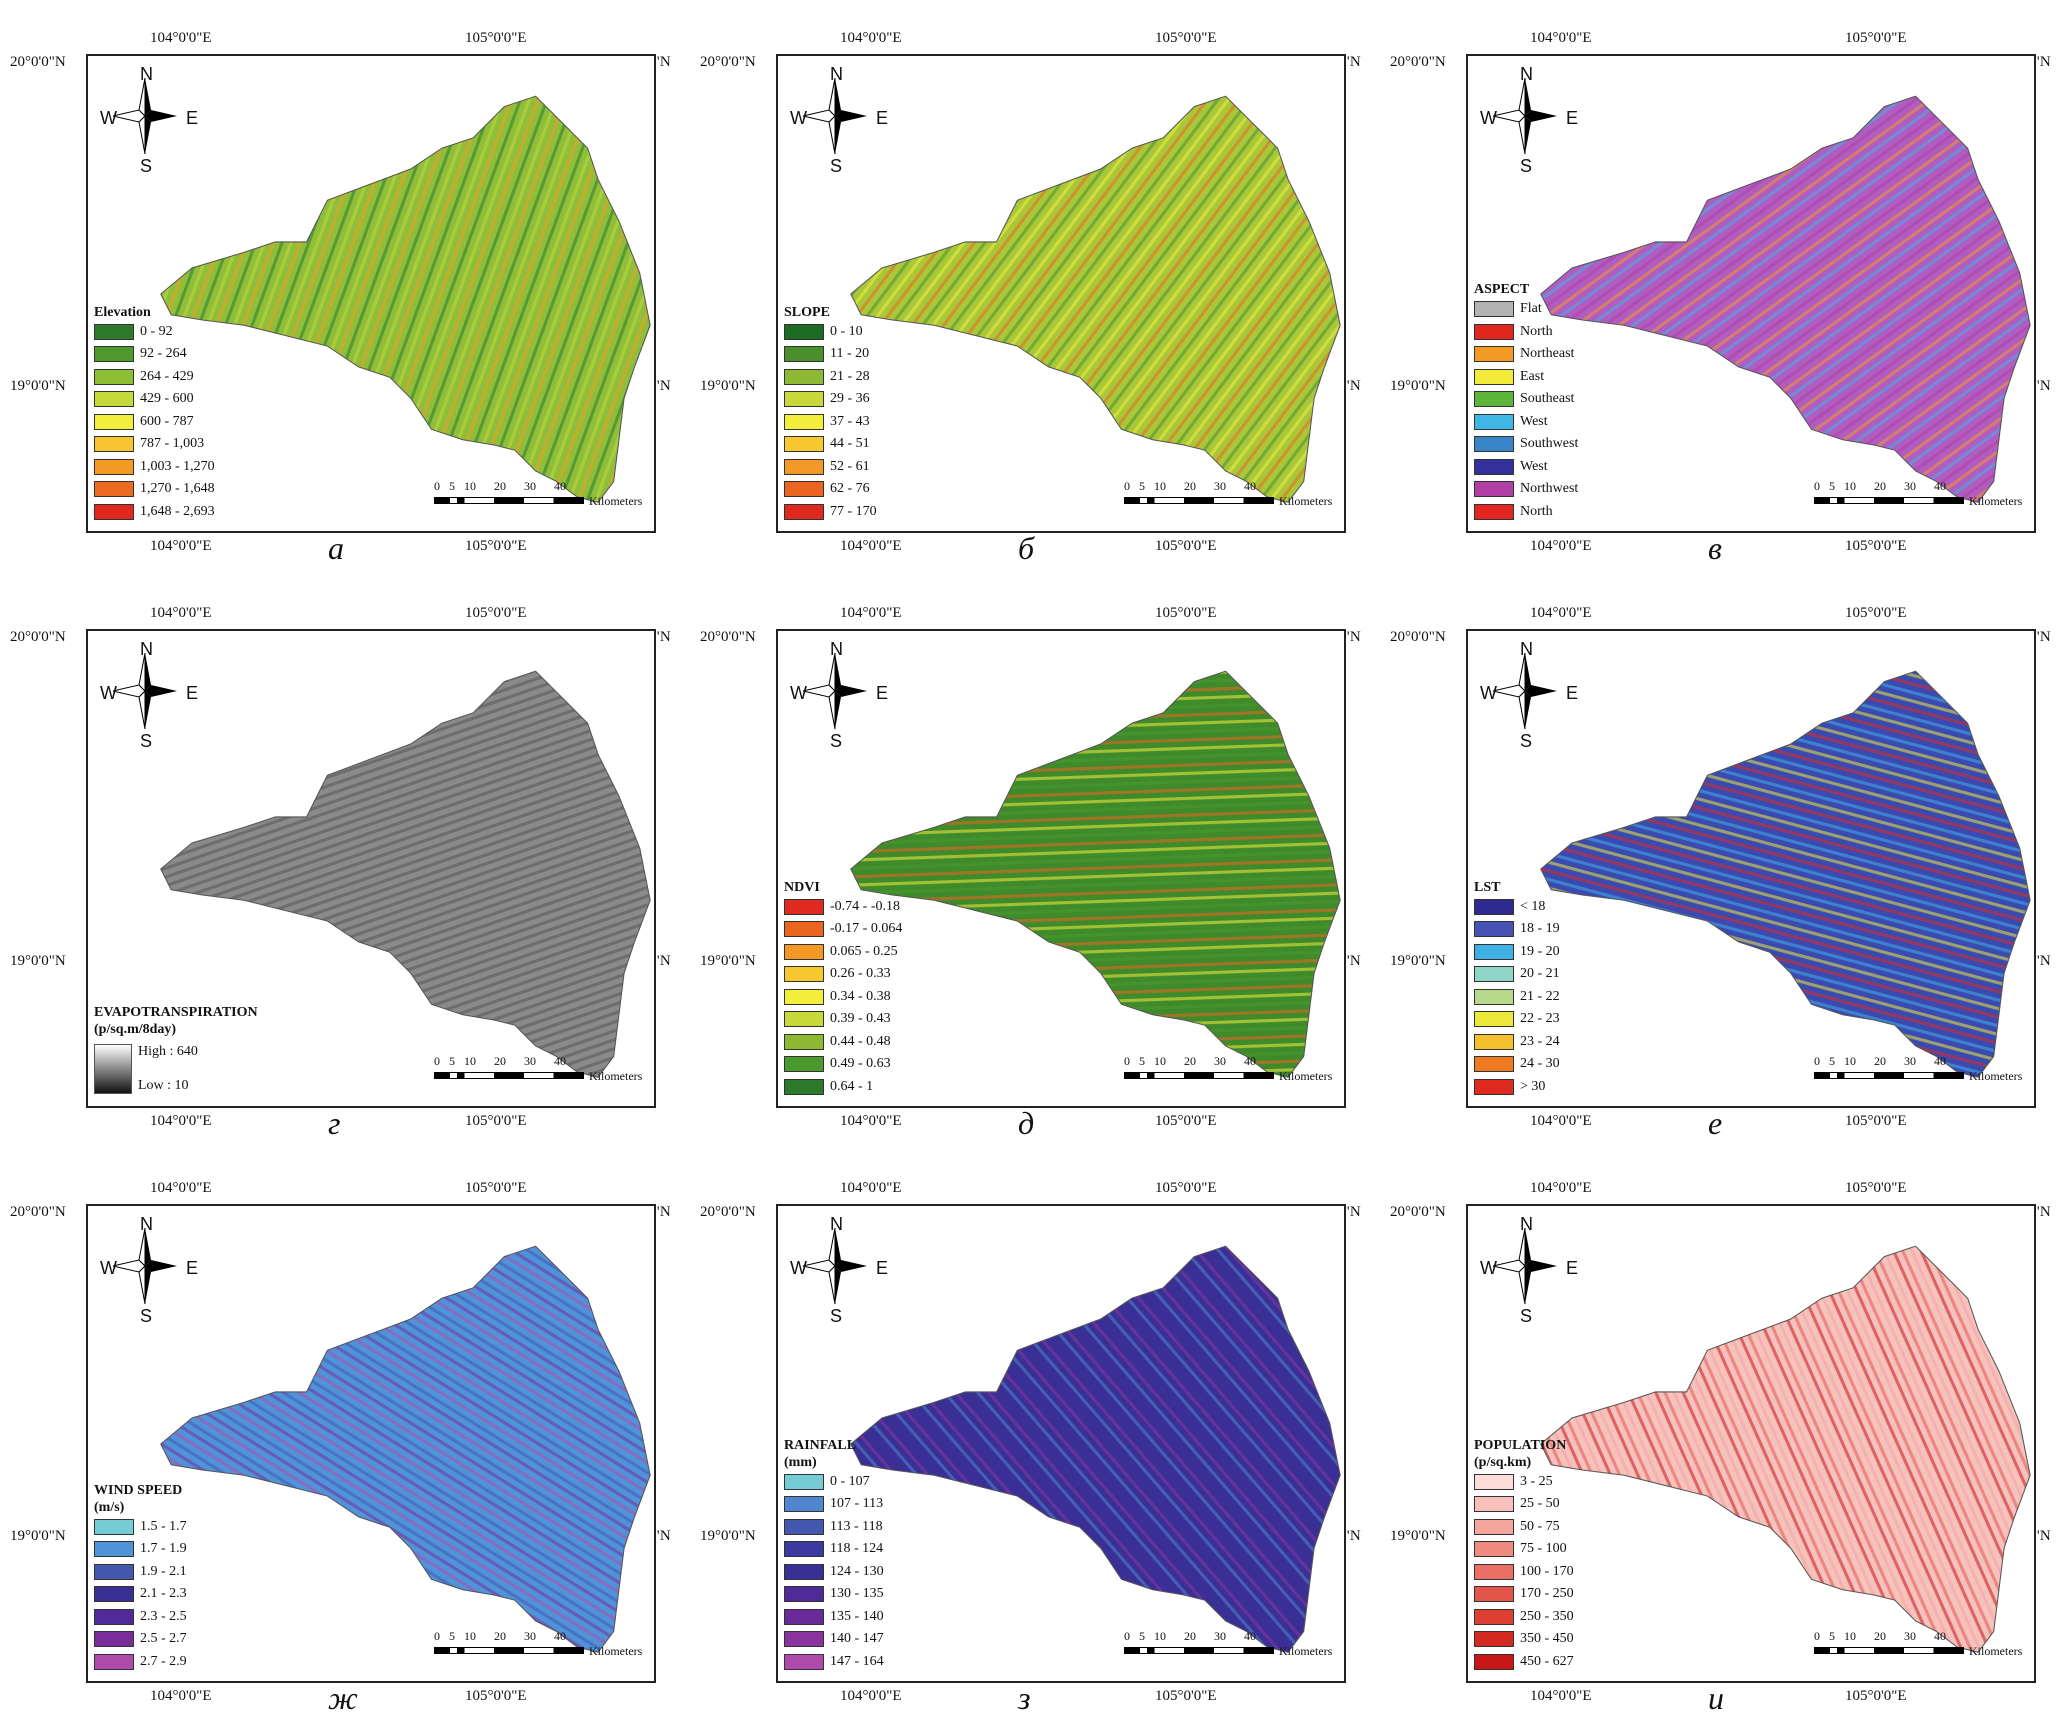 The image size is (2067, 1724). I want to click on legend-label: 20 - 21, so click(1540, 974).